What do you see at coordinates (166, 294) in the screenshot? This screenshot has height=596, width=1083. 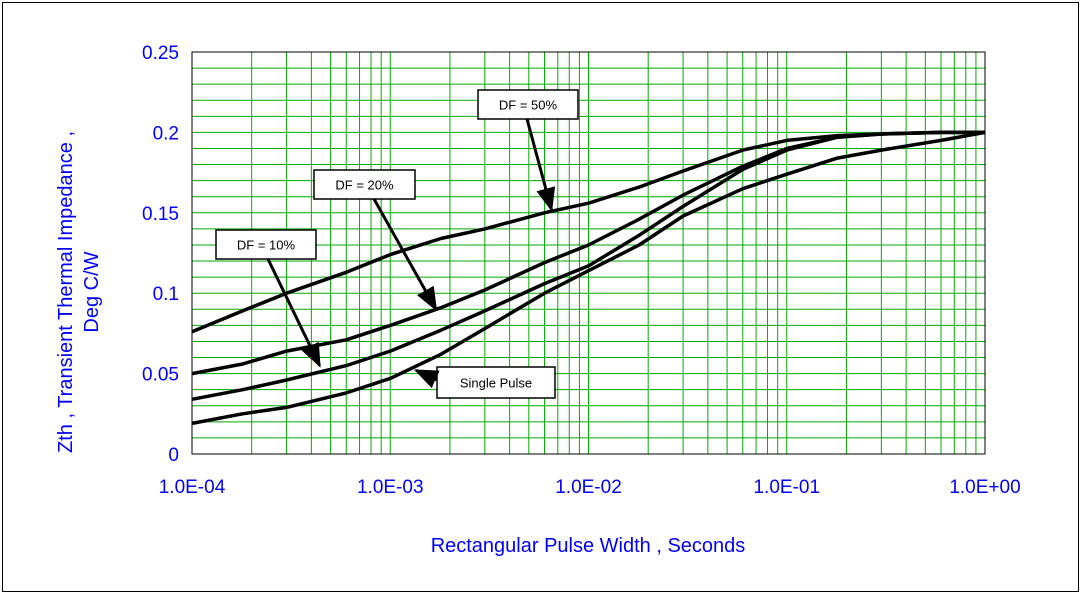 I see `y-tick-label: 0.1` at bounding box center [166, 294].